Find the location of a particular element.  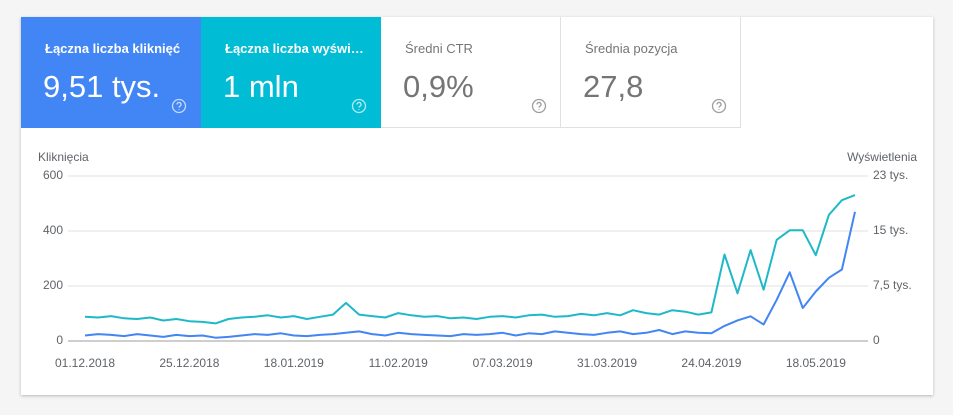

x-tick-label: 31.03.2019 is located at coordinates (607, 363).